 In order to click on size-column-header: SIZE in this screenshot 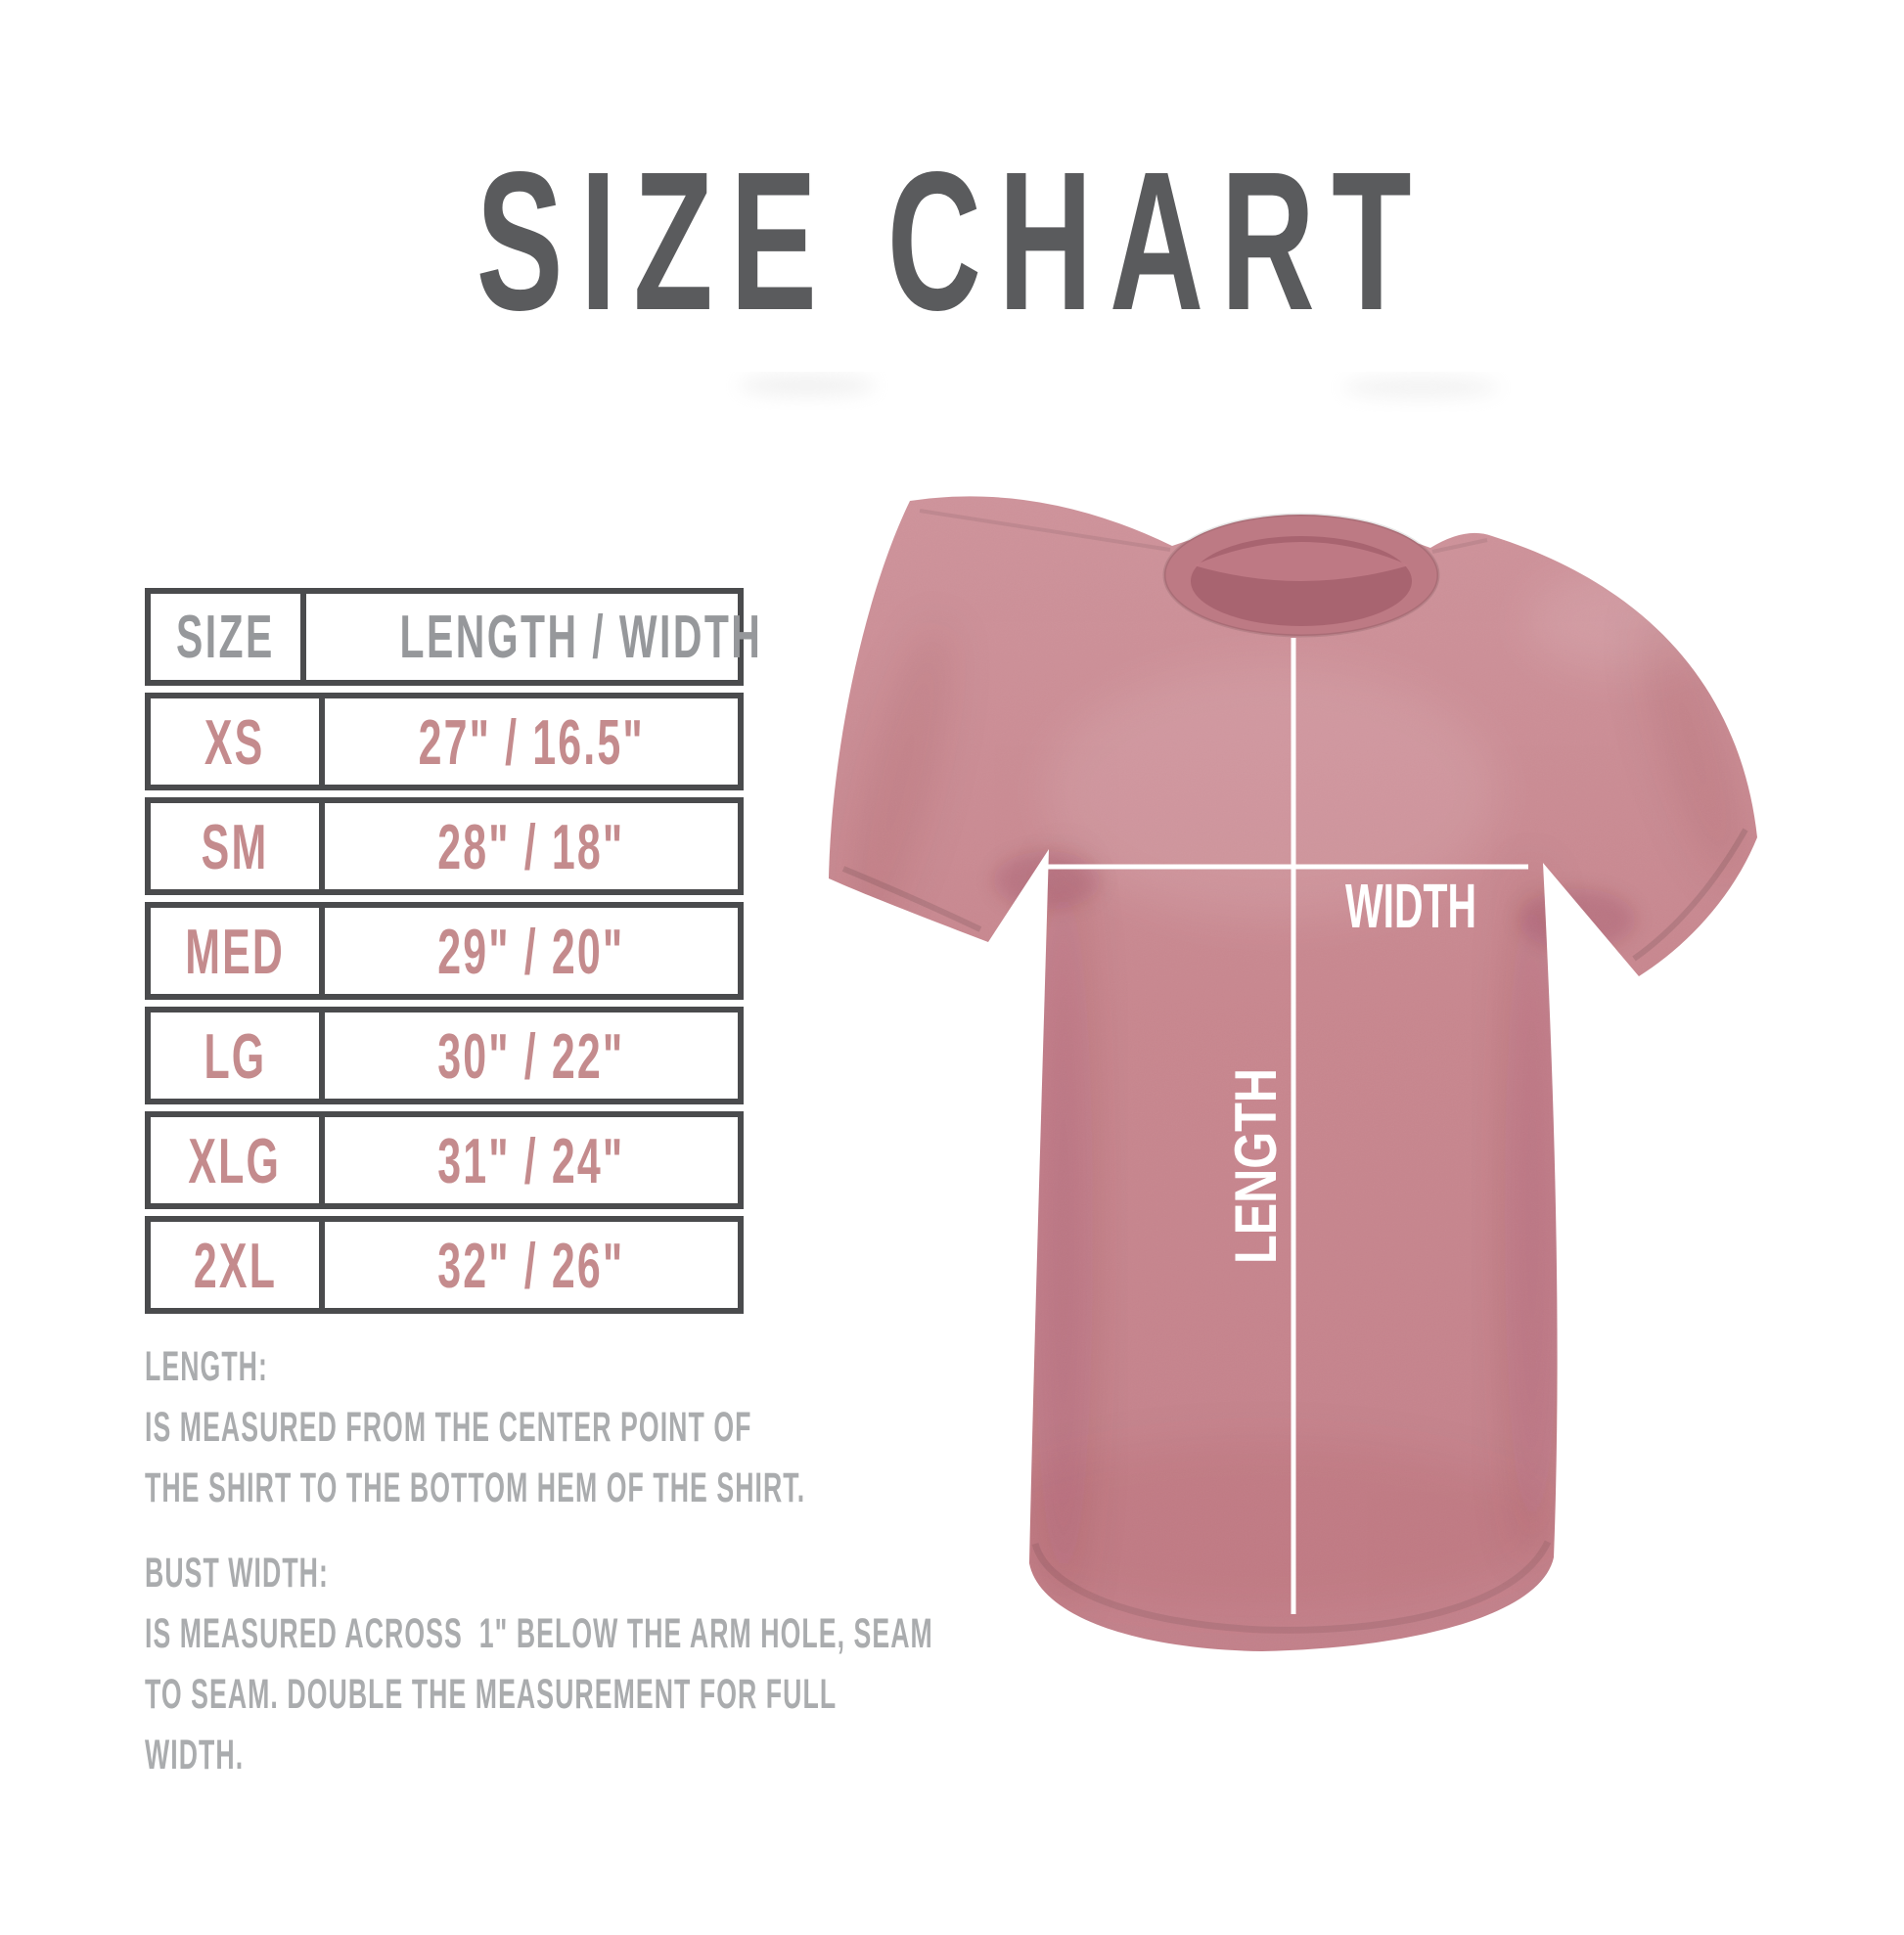, I will do `click(225, 637)`.